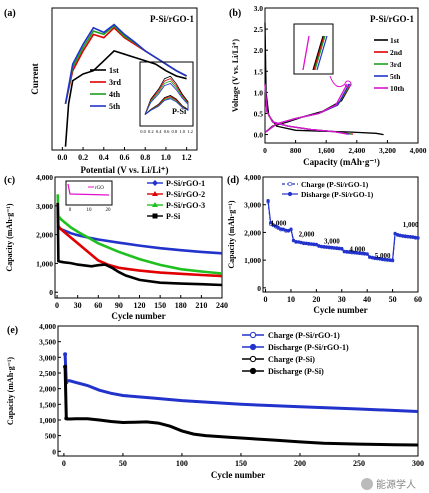 This screenshot has height=493, width=429. Describe the element at coordinates (98, 305) in the screenshot. I see `x-tick-label: 60` at that location.